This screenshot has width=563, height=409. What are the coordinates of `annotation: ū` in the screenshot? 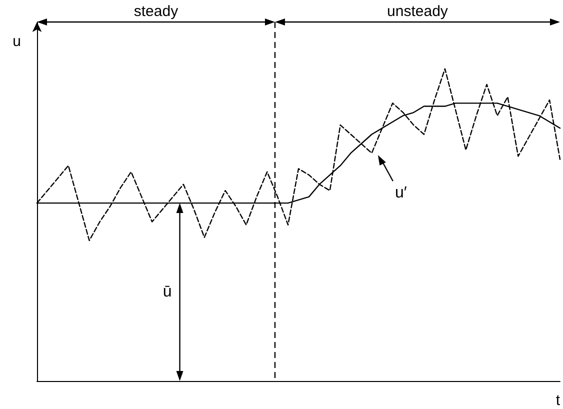 It's located at (167, 292).